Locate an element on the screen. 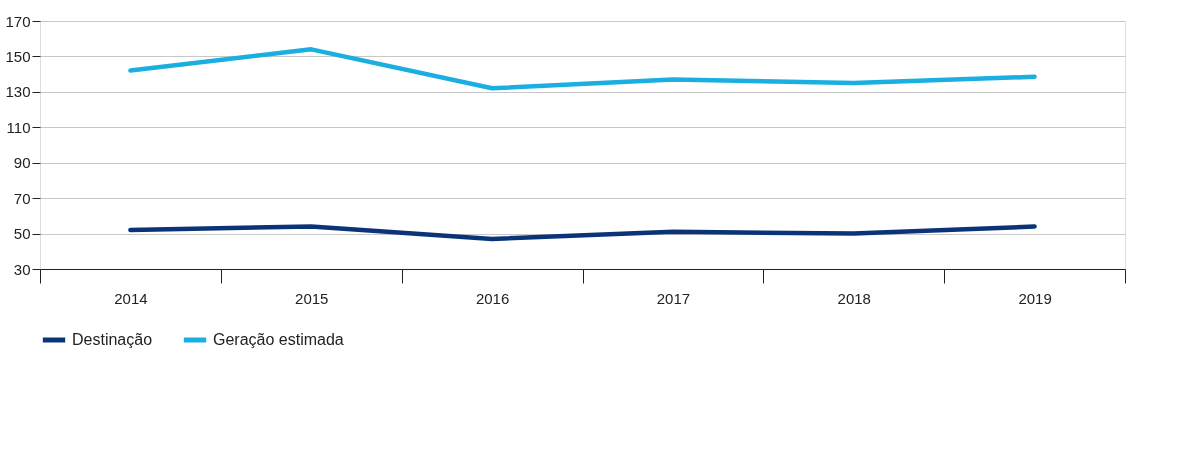  y-tick-label: 150 is located at coordinates (18, 56).